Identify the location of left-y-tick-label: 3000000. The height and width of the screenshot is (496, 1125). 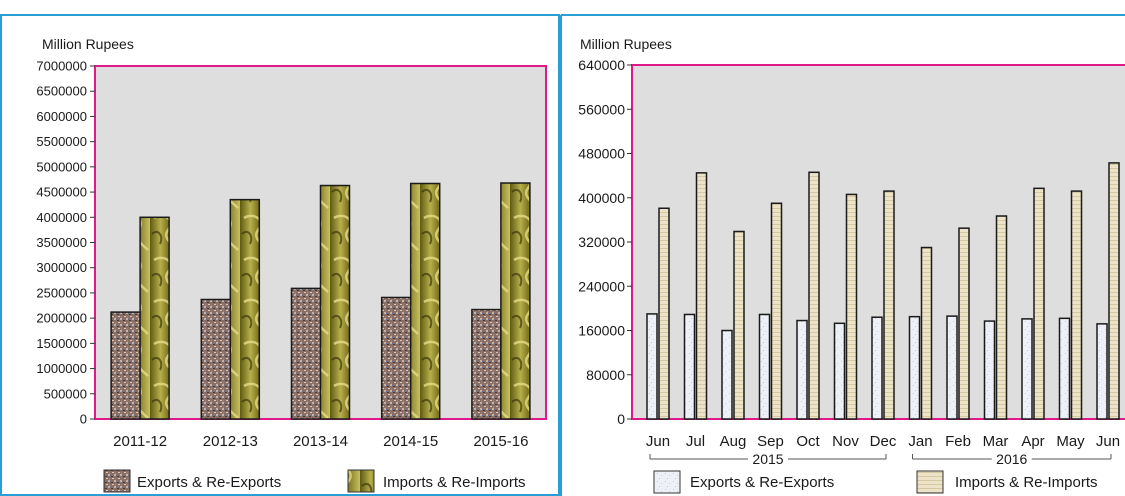
(61, 267).